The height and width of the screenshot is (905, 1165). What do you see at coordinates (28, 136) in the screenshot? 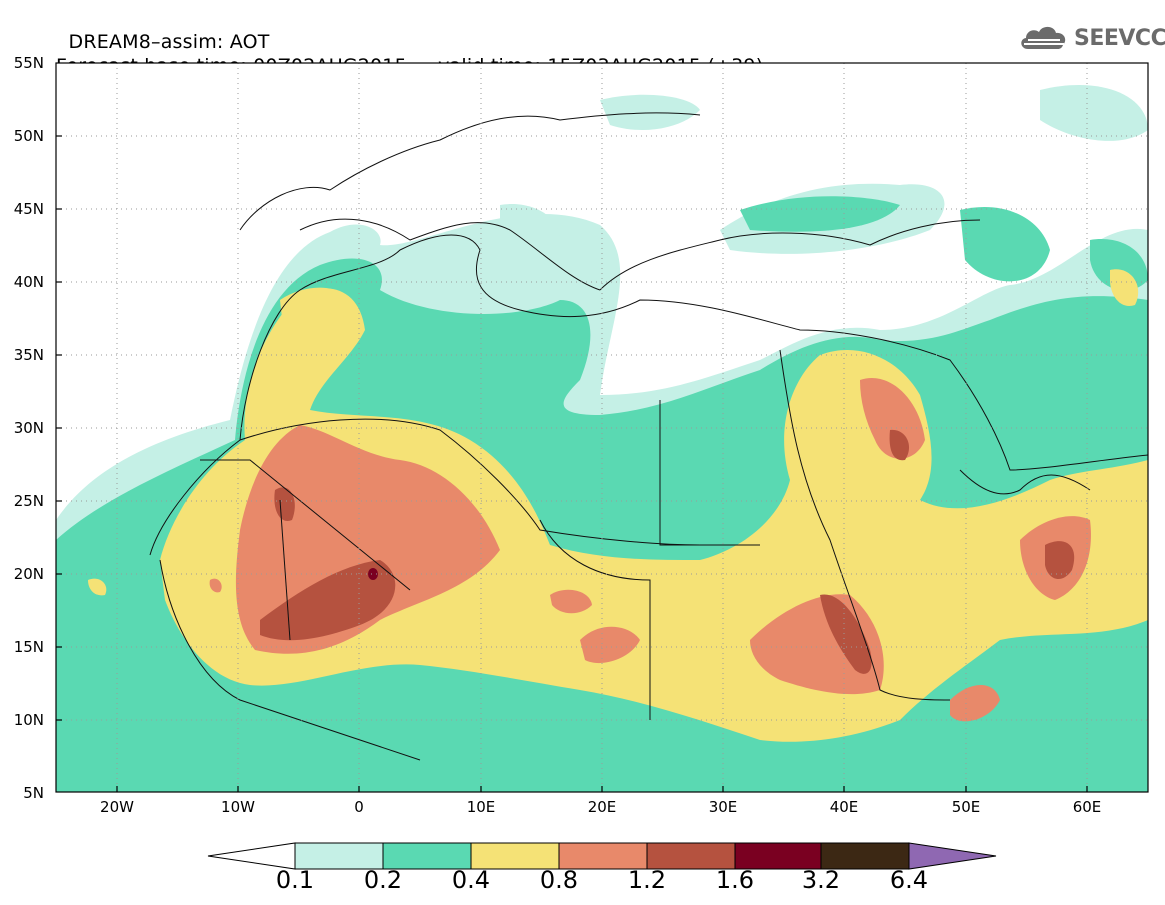
I see `lat-label-50n: 50N` at bounding box center [28, 136].